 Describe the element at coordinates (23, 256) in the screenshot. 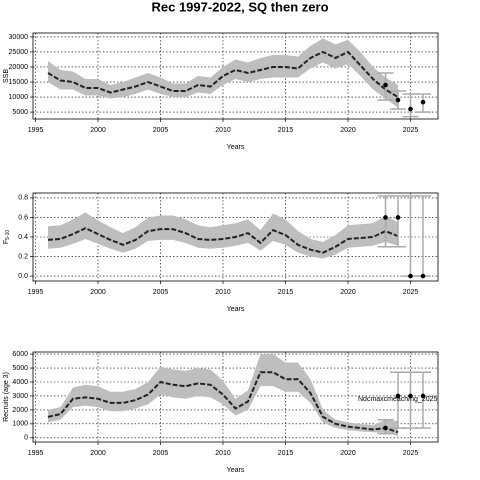

I see `y-tick-label: 0.2` at that location.